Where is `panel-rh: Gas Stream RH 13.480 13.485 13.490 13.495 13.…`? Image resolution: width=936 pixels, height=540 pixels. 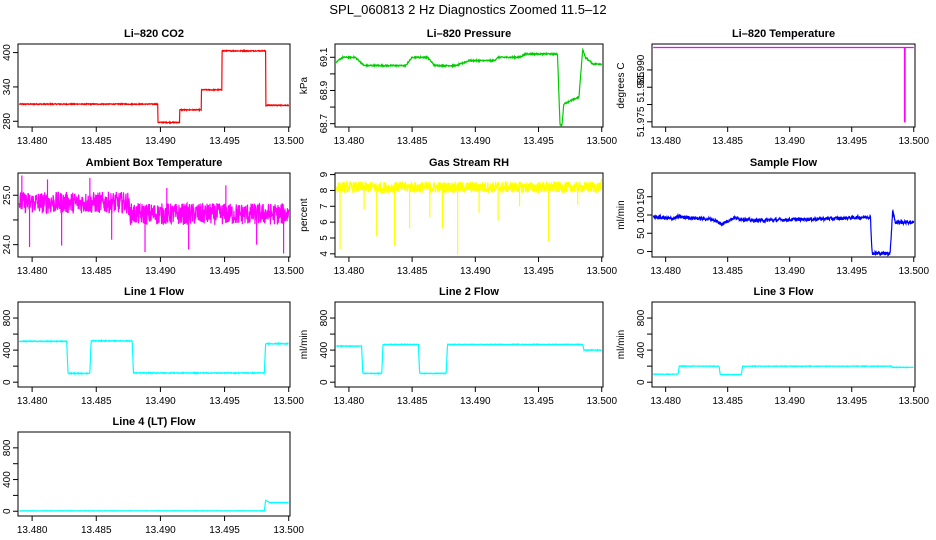 panel-rh: Gas Stream RH 13.480 13.485 13.490 13.495 13.… is located at coordinates (458, 217).